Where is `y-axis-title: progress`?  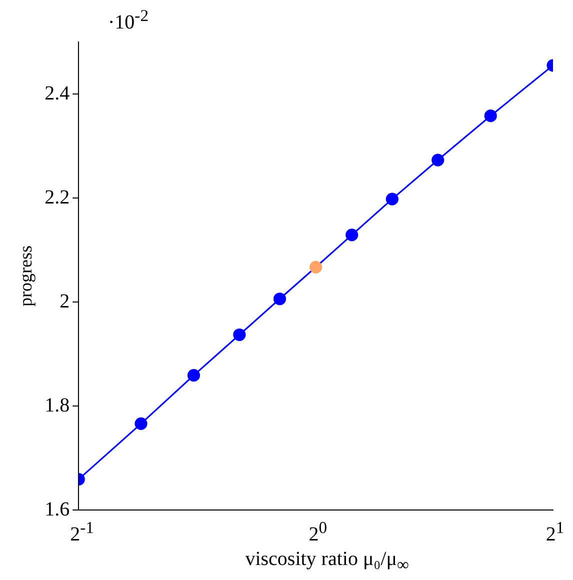
y-axis-title: progress is located at coordinates (26, 276).